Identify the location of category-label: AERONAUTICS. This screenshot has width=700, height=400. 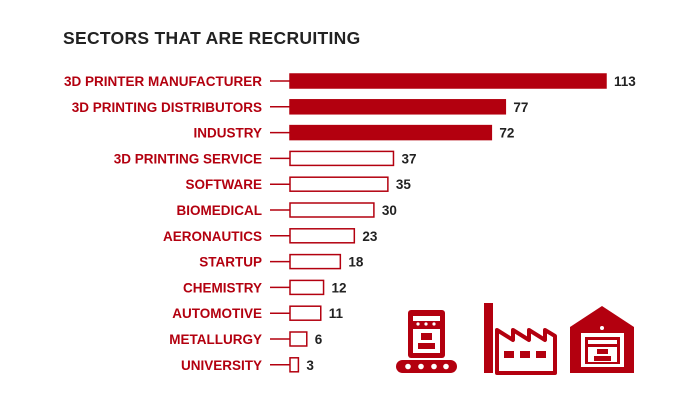
(212, 236).